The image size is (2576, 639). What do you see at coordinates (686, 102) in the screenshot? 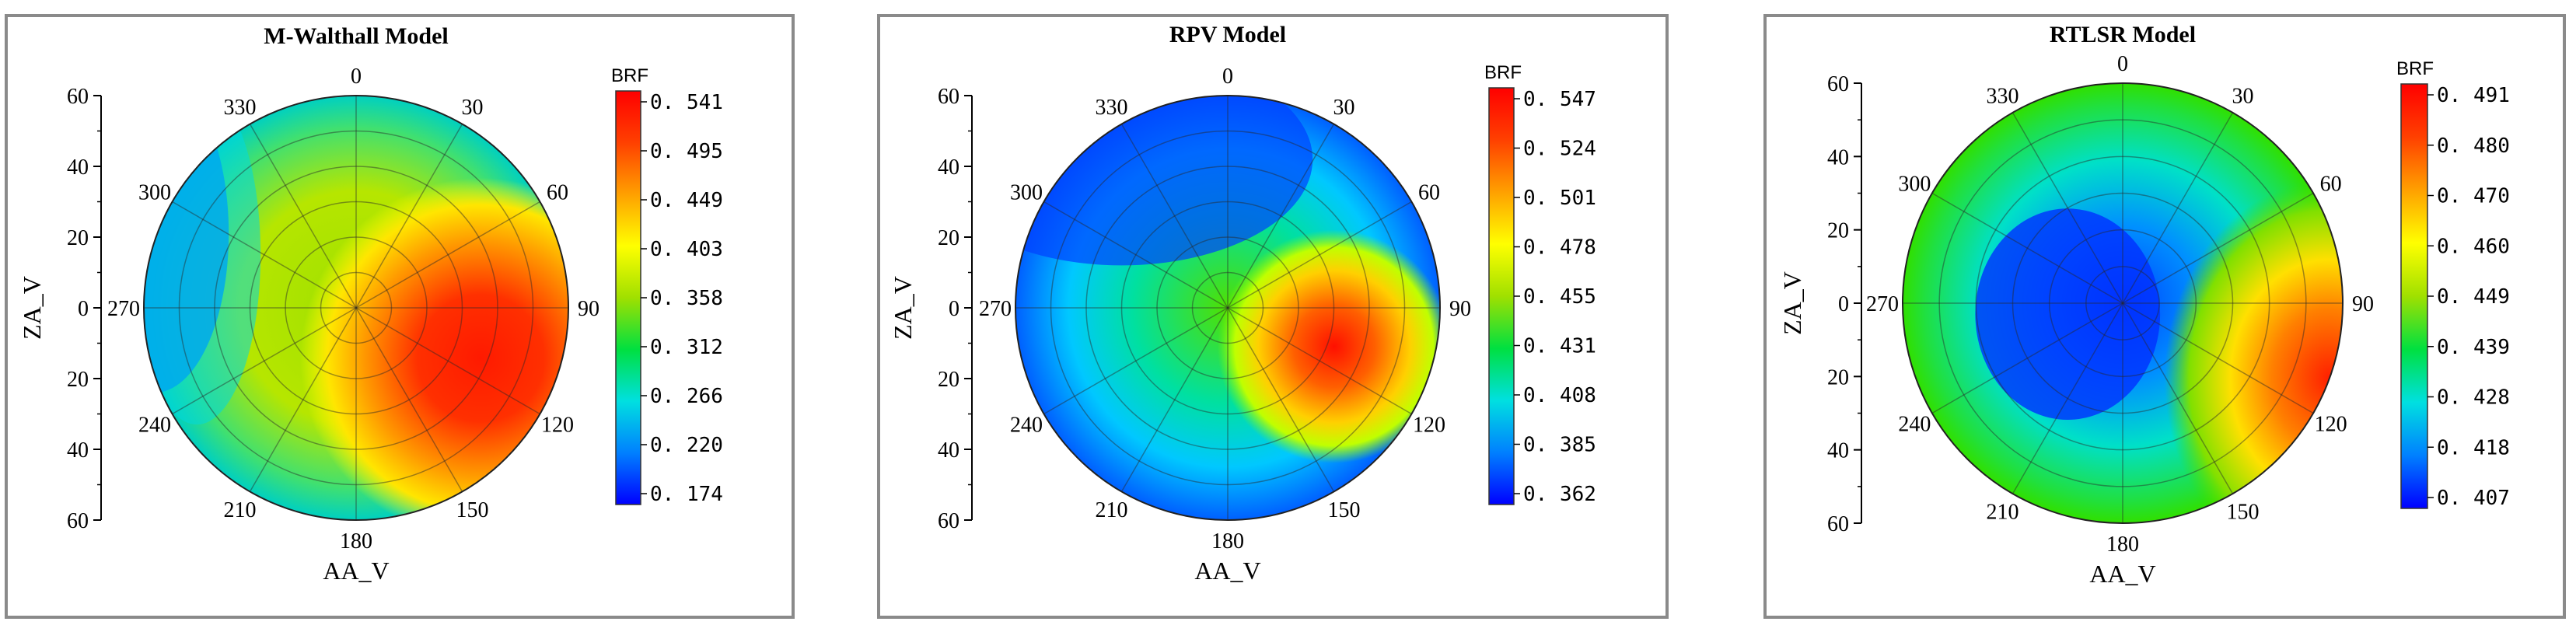
I see `colorbar-tick-label: 0. 541` at bounding box center [686, 102].